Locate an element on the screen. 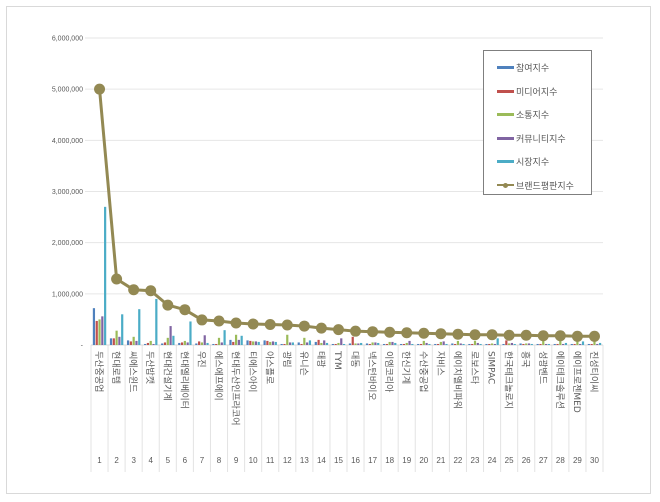 Image resolution: width=660 pixels, height=502 pixels. x-category-label: 로보스타 is located at coordinates (474, 368).